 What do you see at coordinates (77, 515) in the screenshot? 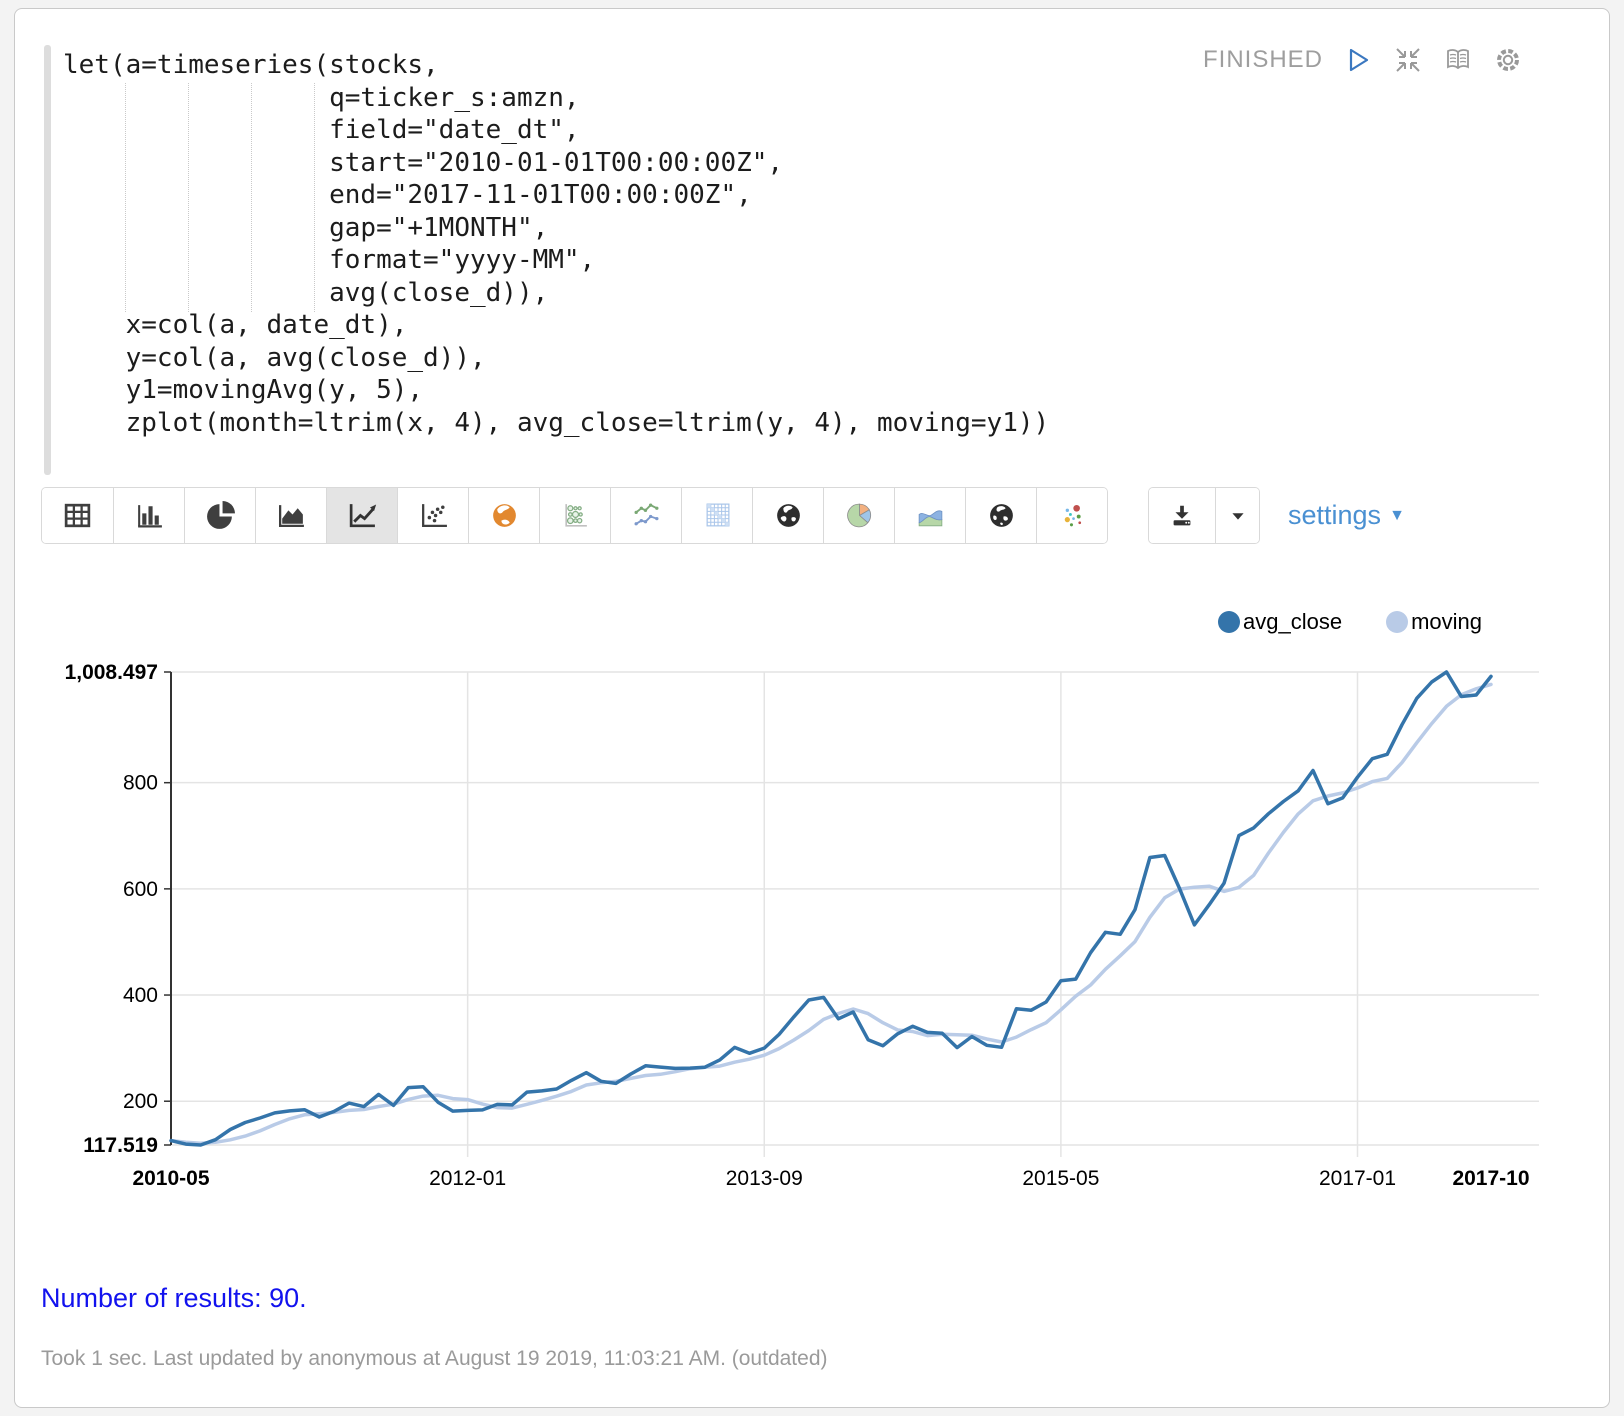
I see `table-button` at bounding box center [77, 515].